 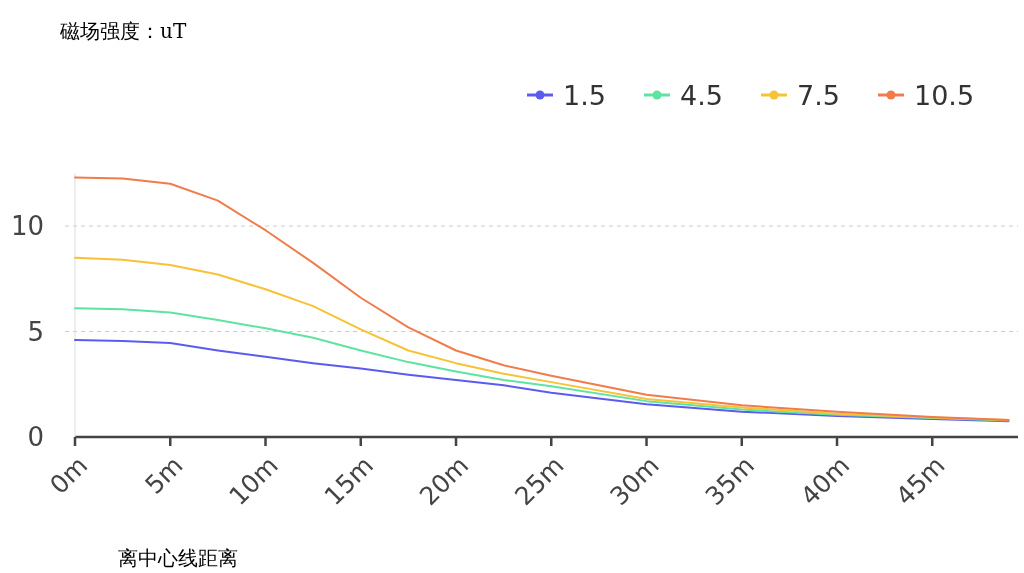 I want to click on y-tick-label: 0, so click(x=35, y=437).